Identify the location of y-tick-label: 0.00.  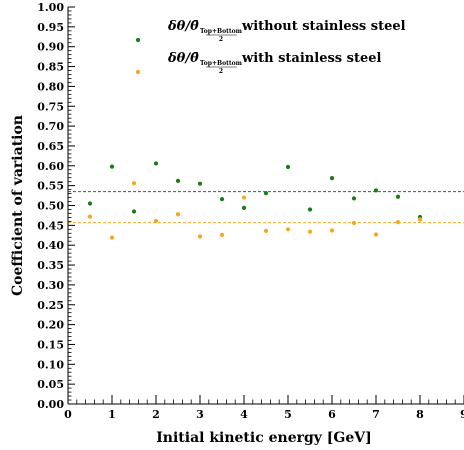
(50, 404).